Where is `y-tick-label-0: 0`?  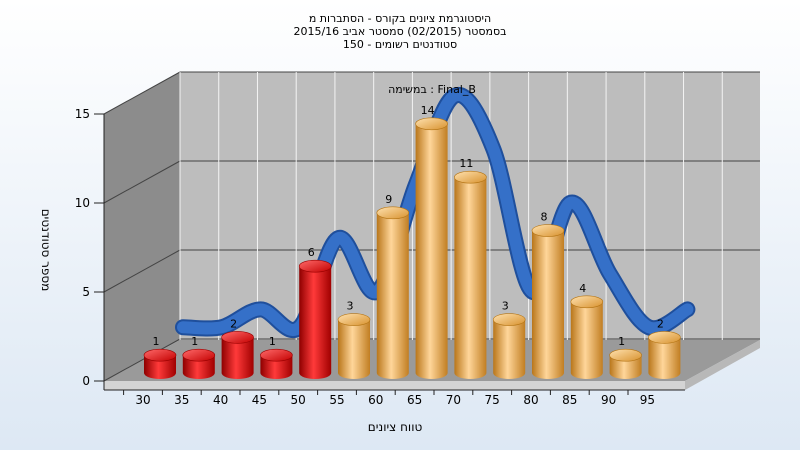
y-tick-label-0: 0 is located at coordinates (86, 381).